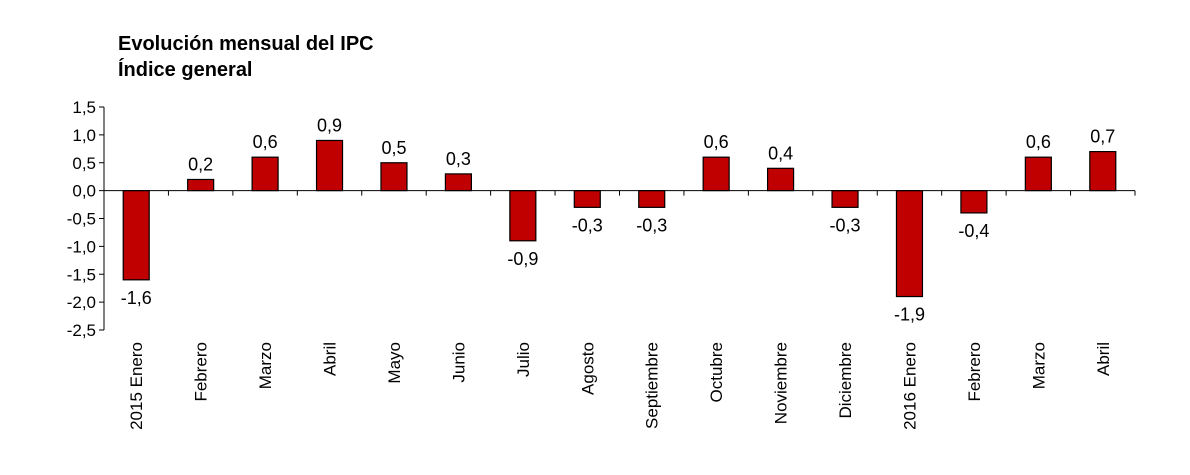 Image resolution: width=1190 pixels, height=475 pixels. I want to click on data-label: -1,6, so click(136, 298).